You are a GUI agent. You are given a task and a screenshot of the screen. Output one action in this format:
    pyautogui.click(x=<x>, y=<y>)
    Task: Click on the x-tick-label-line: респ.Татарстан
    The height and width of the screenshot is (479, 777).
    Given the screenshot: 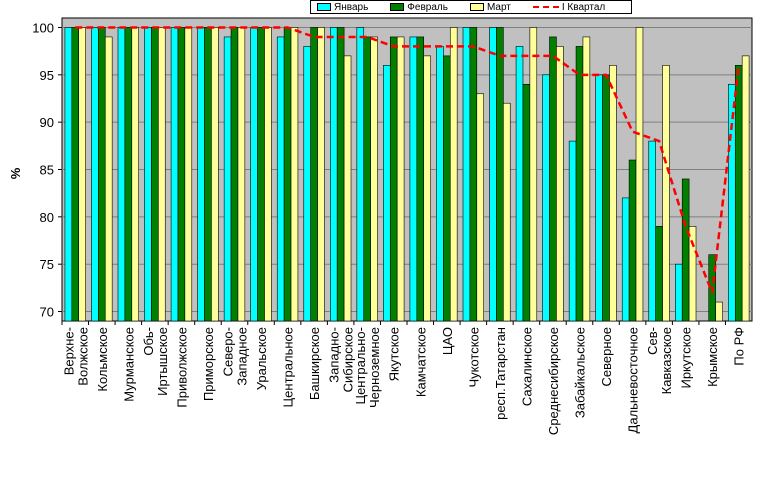 What is the action you would take?
    pyautogui.click(x=500, y=373)
    